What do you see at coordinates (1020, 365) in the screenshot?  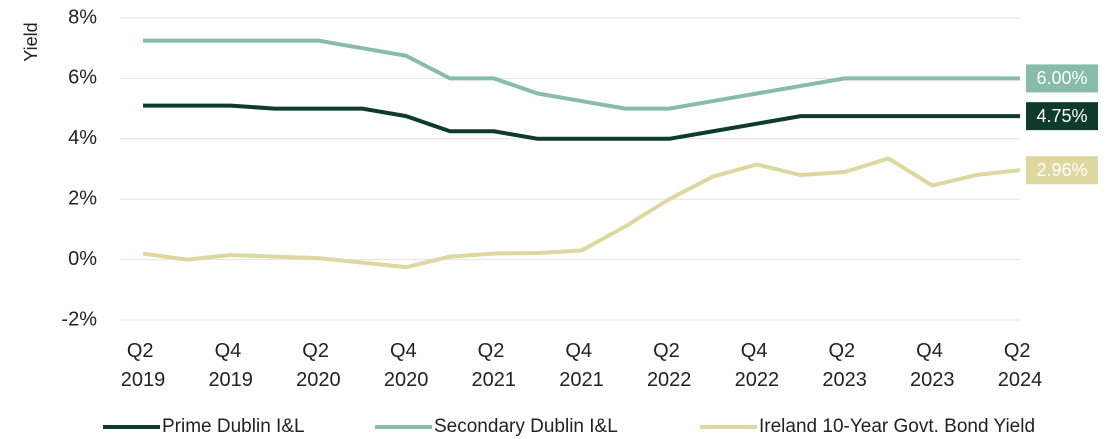 I see `x-tick-label: Q2 2024` at bounding box center [1020, 365].